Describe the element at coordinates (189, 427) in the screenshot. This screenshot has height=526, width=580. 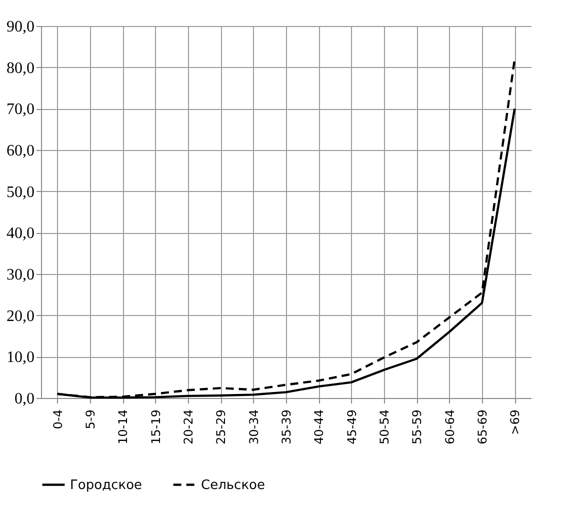
I see `x-tick-label: 20-24` at that location.